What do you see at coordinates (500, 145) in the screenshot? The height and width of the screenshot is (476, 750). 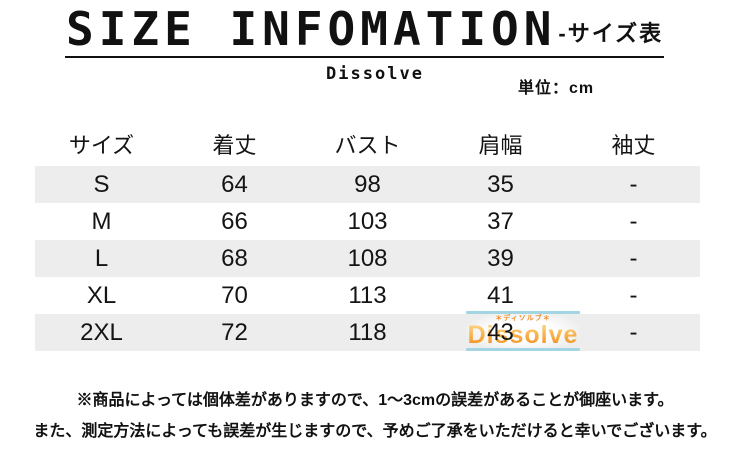 I see `col-header-shoulder: 肩幅` at bounding box center [500, 145].